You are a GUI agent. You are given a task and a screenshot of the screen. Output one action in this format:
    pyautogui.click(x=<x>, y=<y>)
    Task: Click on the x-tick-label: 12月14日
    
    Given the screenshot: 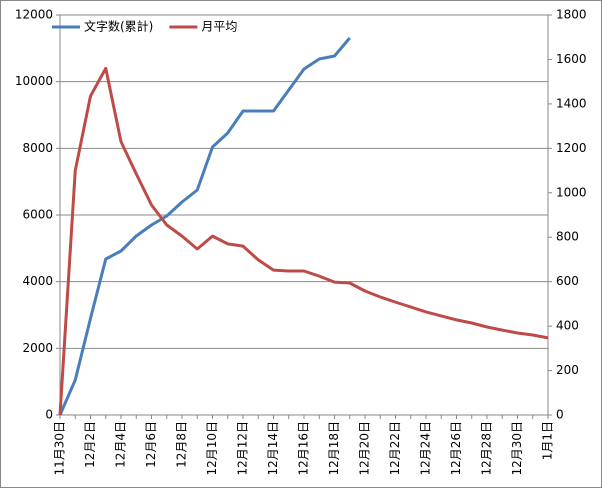 What is the action you would take?
    pyautogui.click(x=273, y=448)
    